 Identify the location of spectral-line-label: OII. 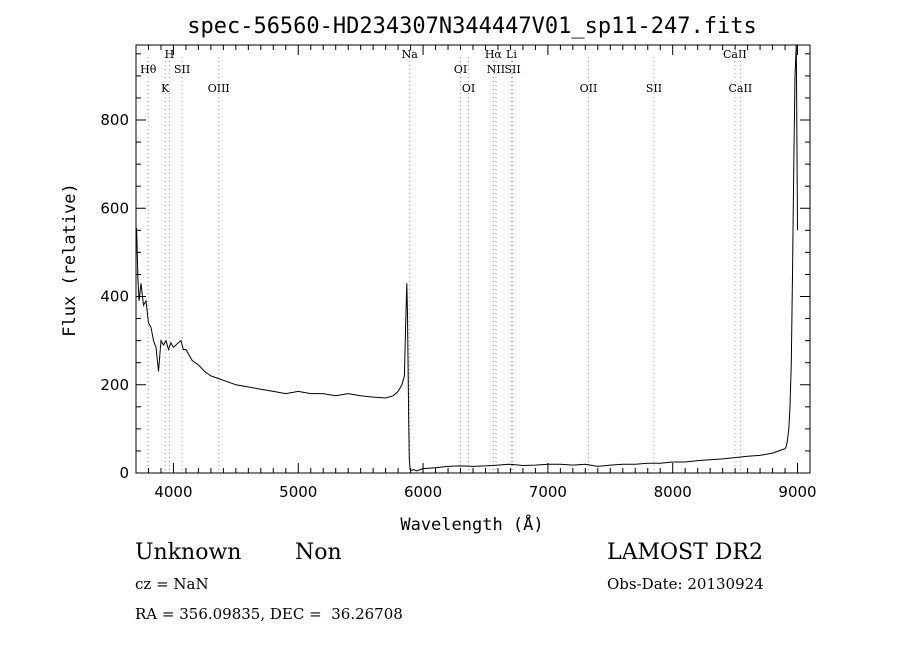
(589, 88).